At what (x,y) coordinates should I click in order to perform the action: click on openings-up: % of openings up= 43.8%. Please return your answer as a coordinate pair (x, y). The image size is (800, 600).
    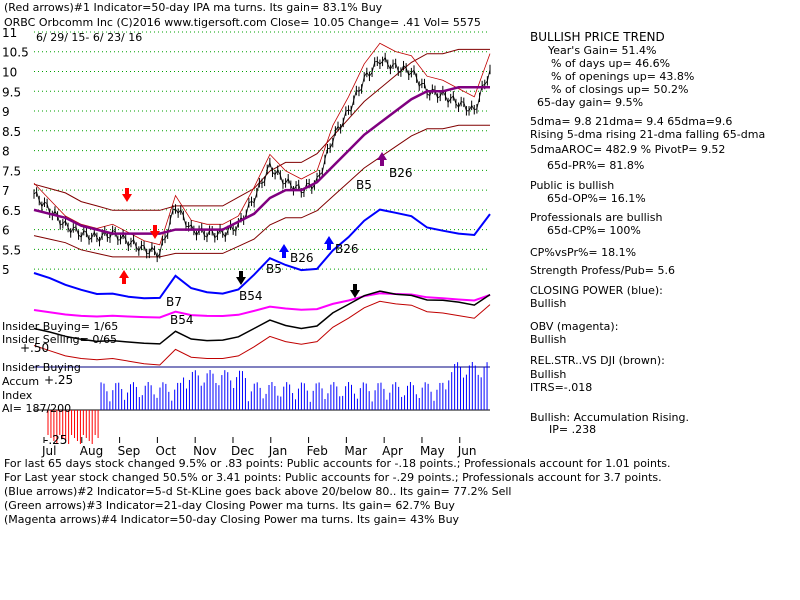
    Looking at the image, I should click on (623, 76).